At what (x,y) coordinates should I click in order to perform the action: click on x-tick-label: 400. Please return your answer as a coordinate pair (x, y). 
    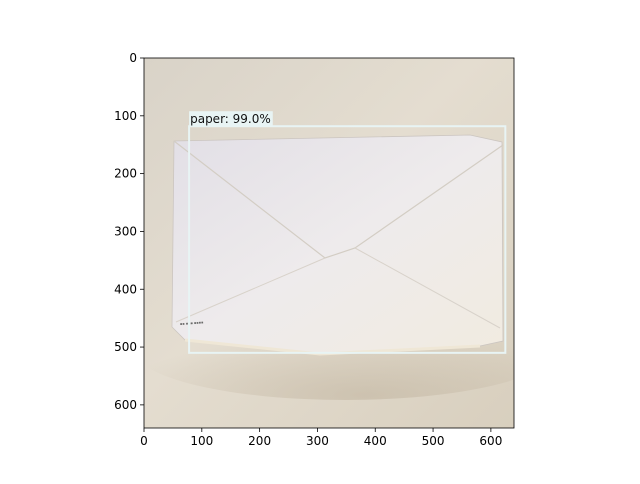
    Looking at the image, I should click on (375, 441).